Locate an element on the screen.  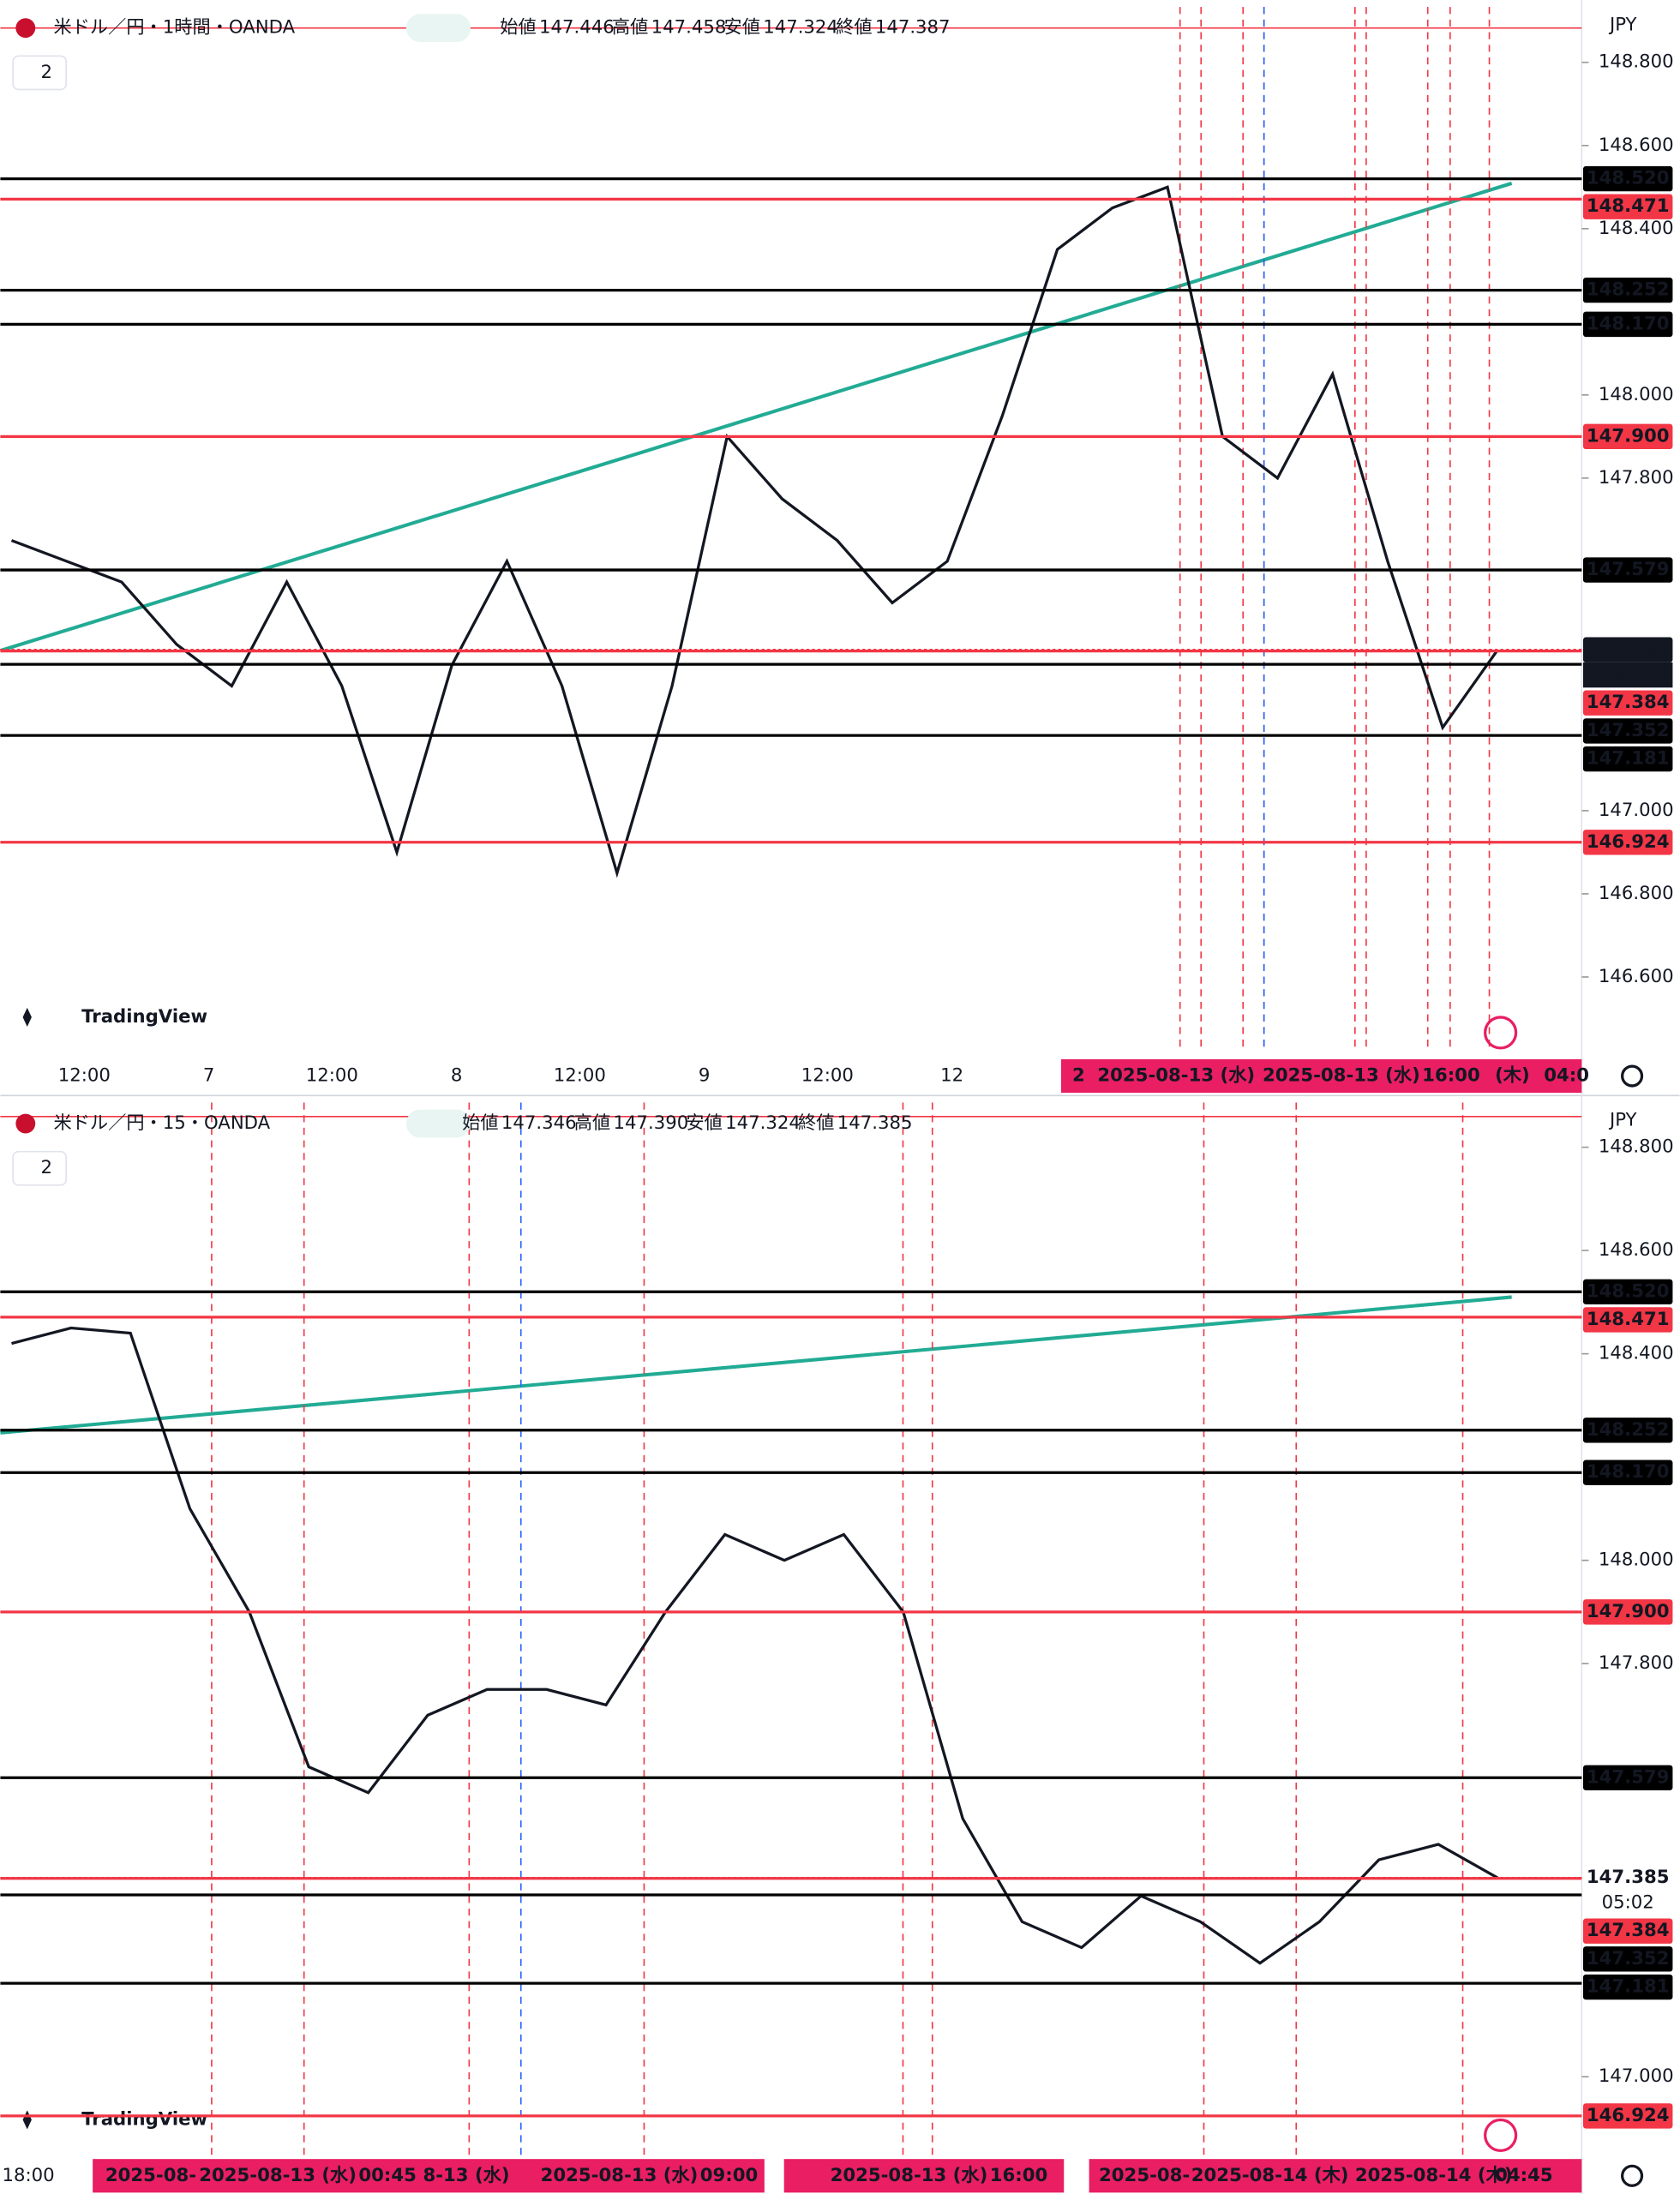
ohlc-value: 147.346 is located at coordinates (539, 1123).